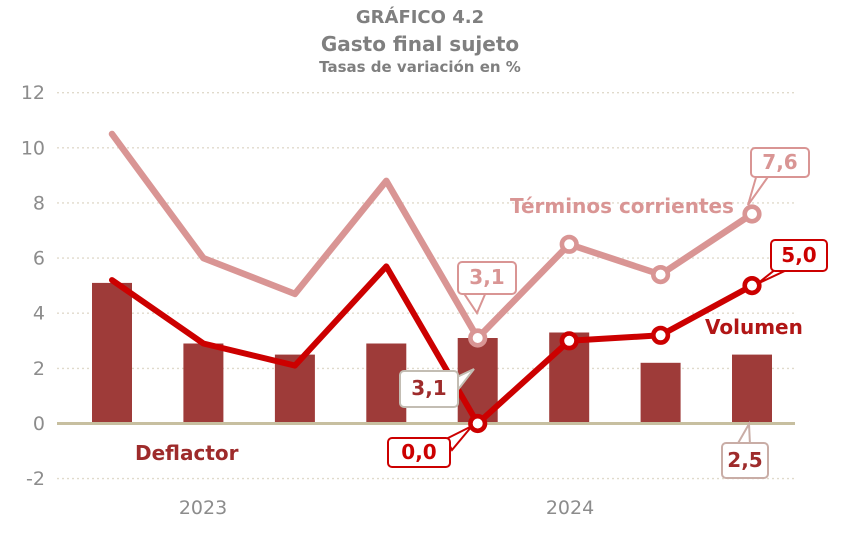 Image resolution: width=853 pixels, height=552 pixels. Describe the element at coordinates (622, 206) in the screenshot. I see `series-label-terminos-corrientes: Términos corrientes` at that location.